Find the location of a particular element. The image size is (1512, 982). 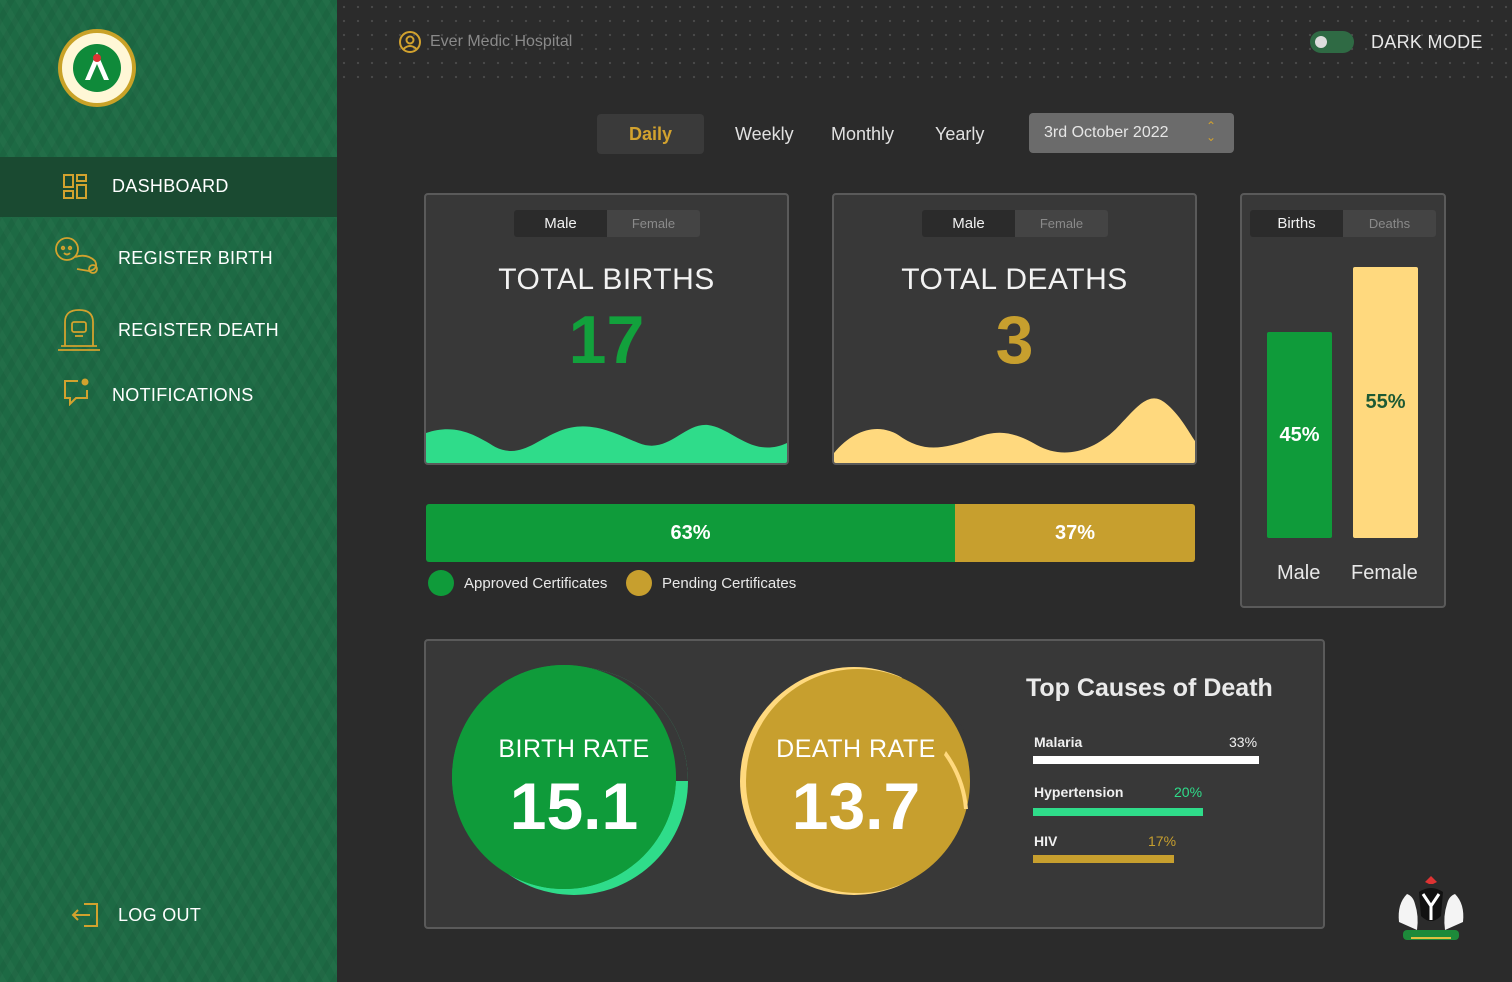

sidebar-item-dashboard: DASHBOARD is located at coordinates (168, 187).